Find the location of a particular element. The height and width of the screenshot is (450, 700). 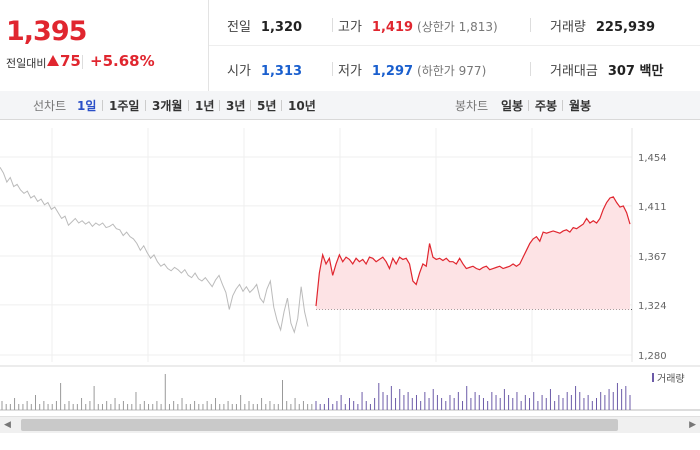

high-label: 고가 is located at coordinates (350, 27).